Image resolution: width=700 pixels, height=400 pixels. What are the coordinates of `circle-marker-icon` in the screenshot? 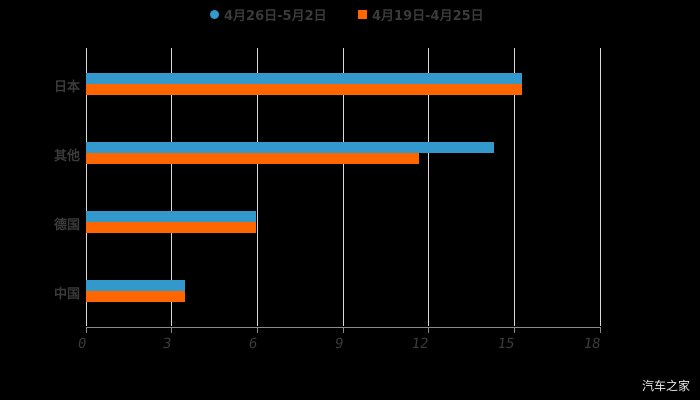 It's located at (214, 14).